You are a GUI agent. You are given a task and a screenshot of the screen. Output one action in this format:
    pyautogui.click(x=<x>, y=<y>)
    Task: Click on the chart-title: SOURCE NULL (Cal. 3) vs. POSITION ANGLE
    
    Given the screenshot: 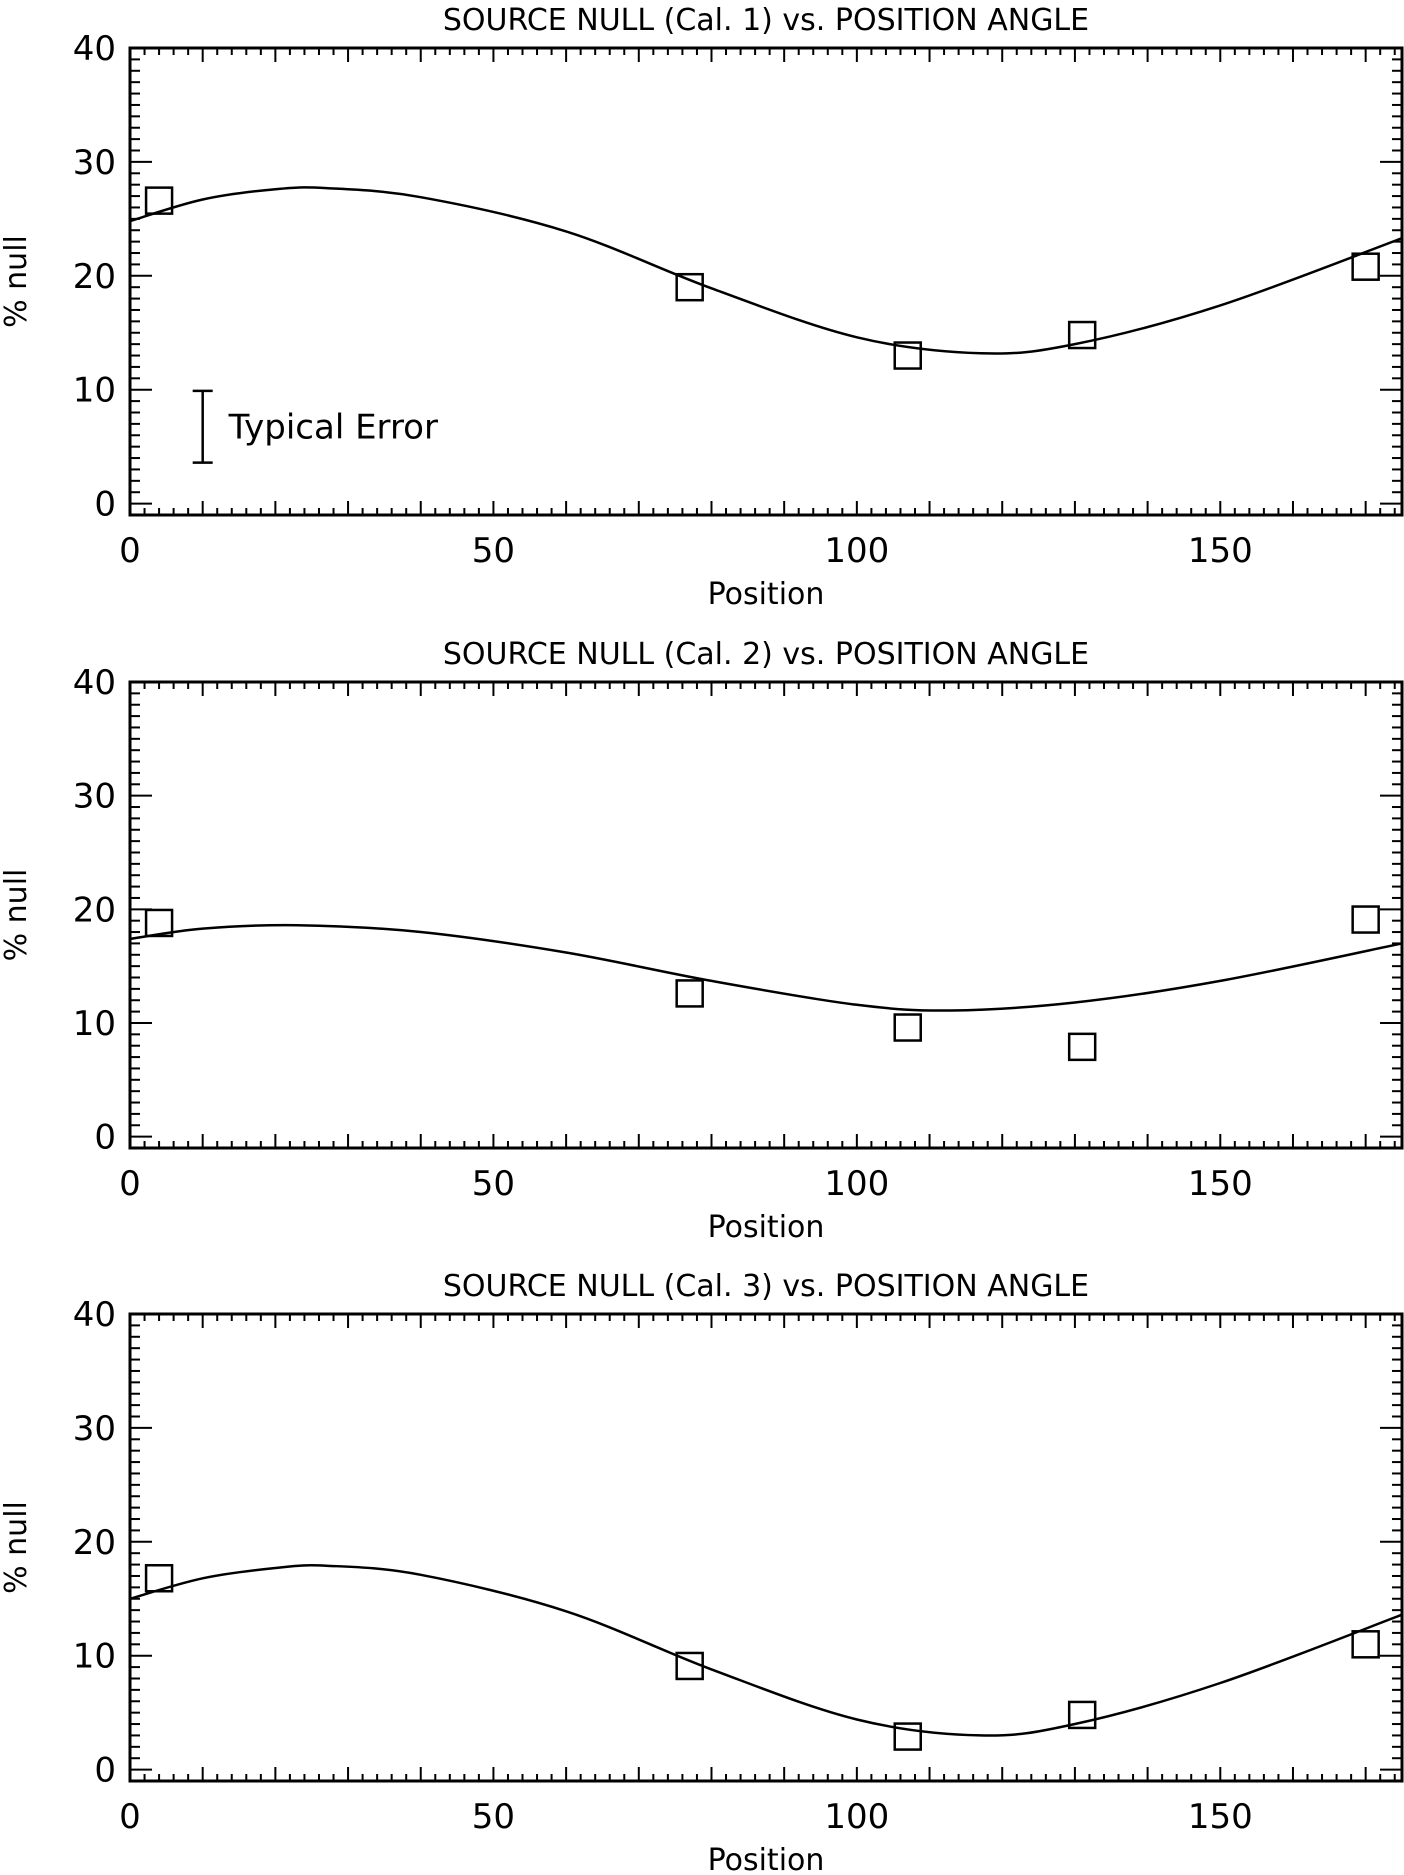 What is the action you would take?
    pyautogui.click(x=766, y=1286)
    